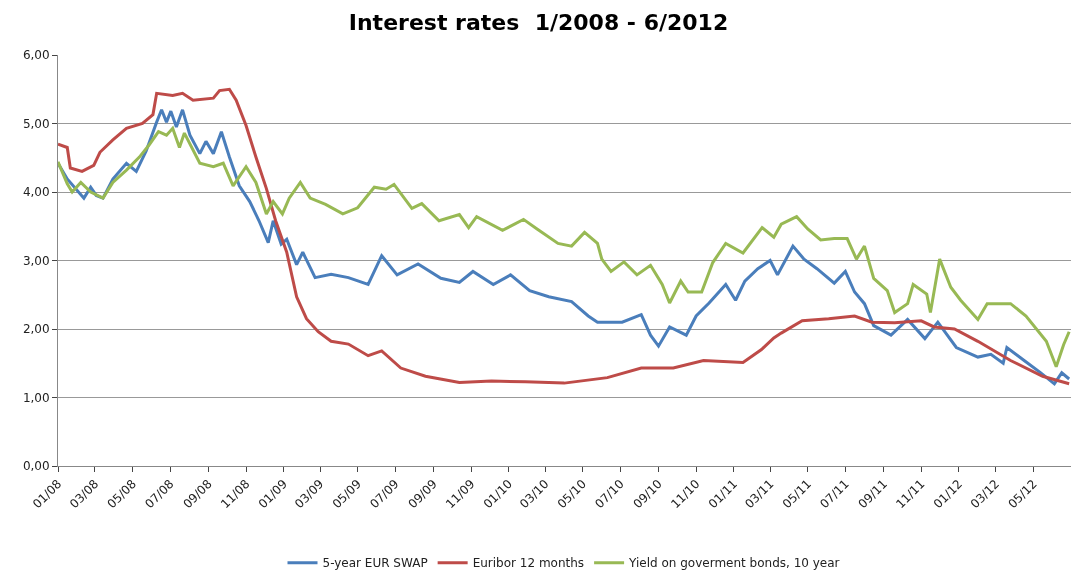 The width and height of the screenshot is (1077, 583). I want to click on y-tick-label: 1,00, so click(36, 397).